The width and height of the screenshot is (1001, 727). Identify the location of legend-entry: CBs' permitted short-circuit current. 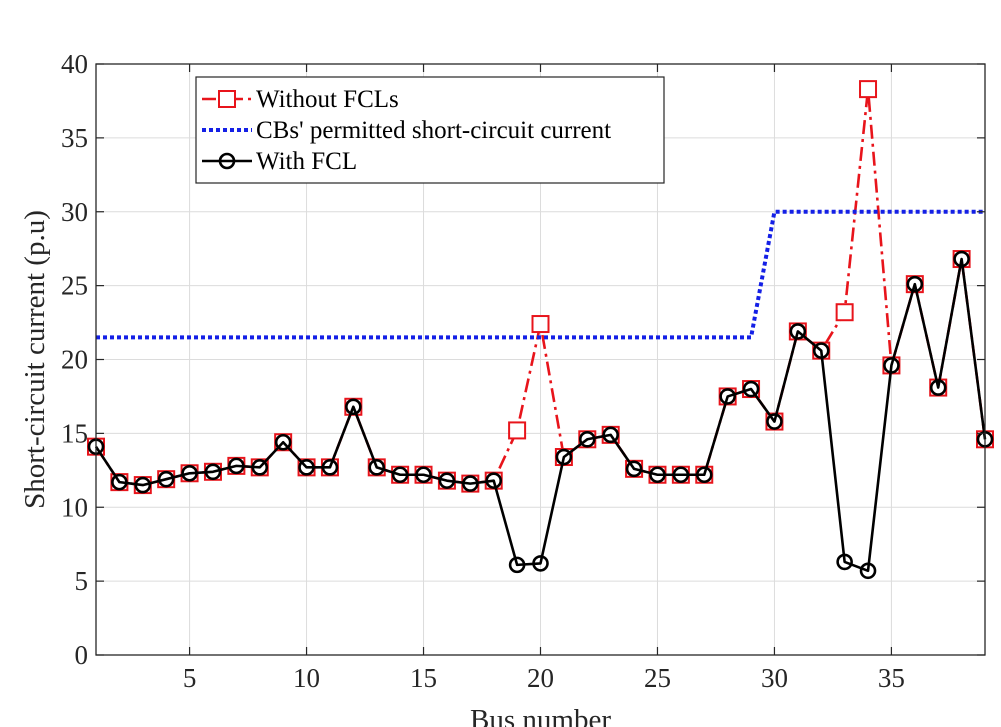
(406, 130).